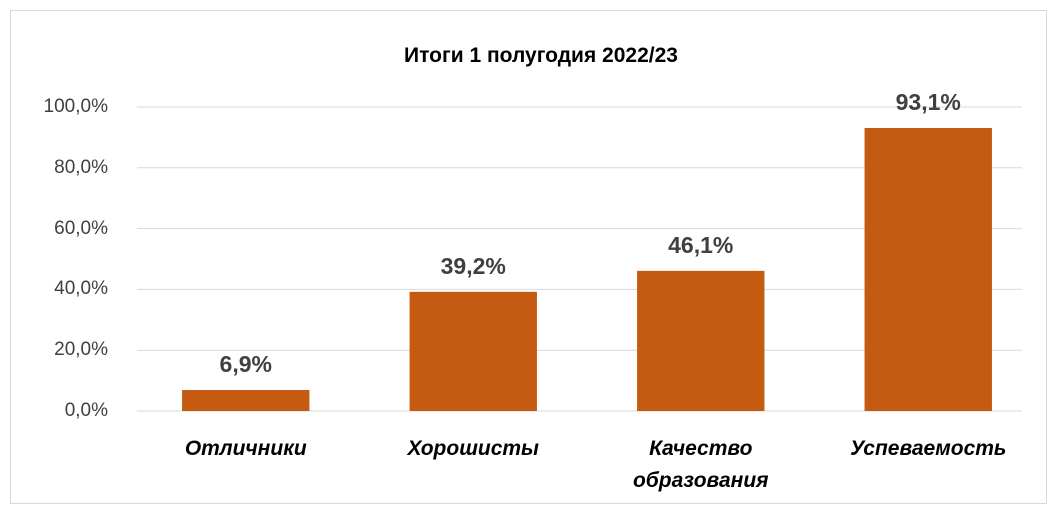  Describe the element at coordinates (75, 106) in the screenshot. I see `y-tick-label: 100,0%` at that location.